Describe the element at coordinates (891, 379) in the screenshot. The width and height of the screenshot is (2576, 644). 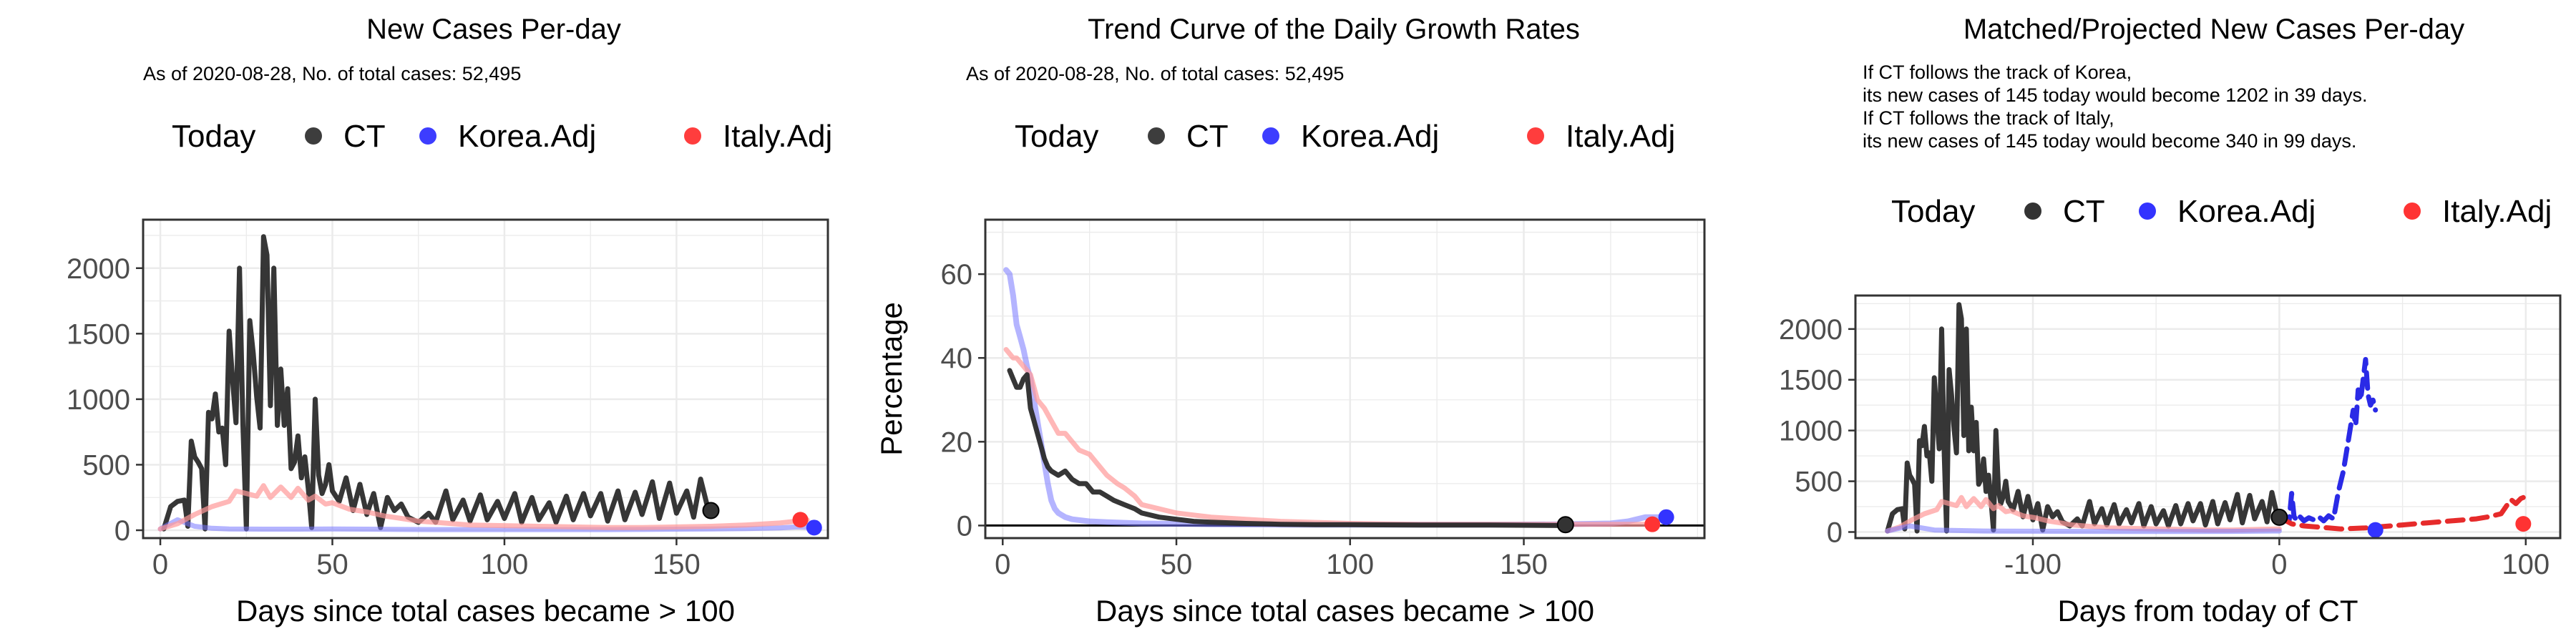
I see `y-axis-label: Percentage` at that location.